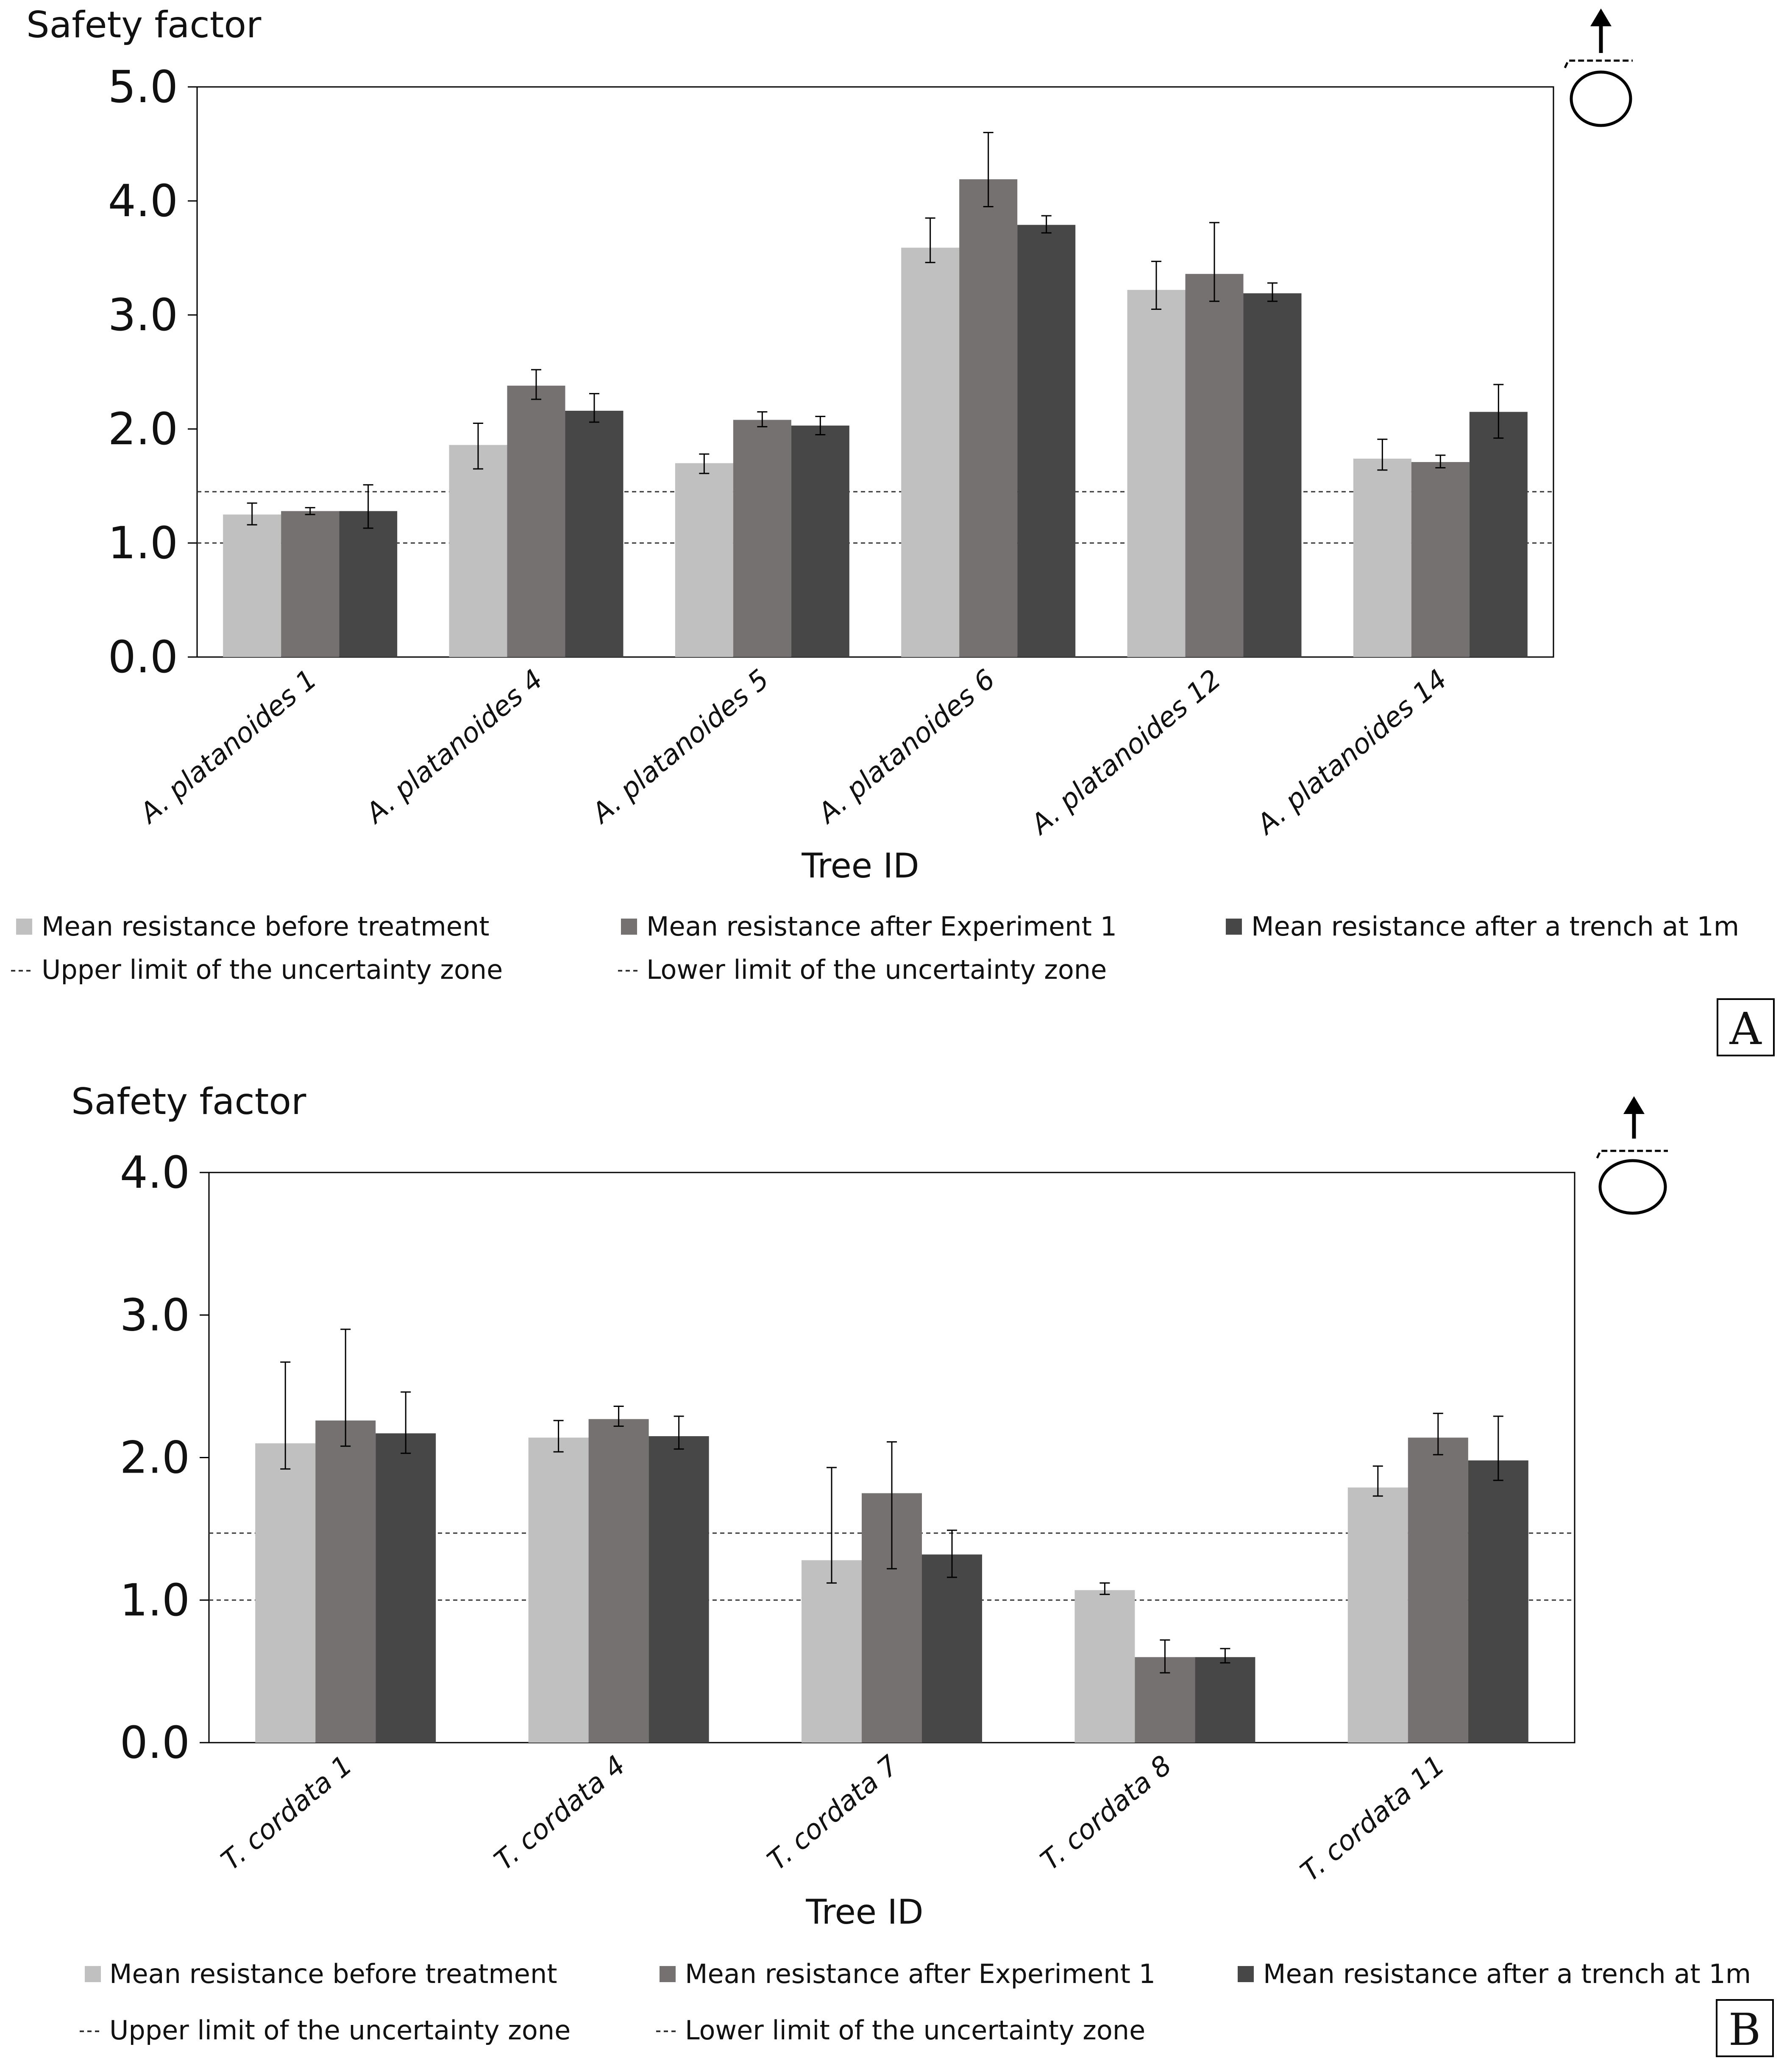 The height and width of the screenshot is (2072, 1787). I want to click on y-ticks: 0.0 1.0 2.0 3.0 4.0 5.0, so click(152, 372).